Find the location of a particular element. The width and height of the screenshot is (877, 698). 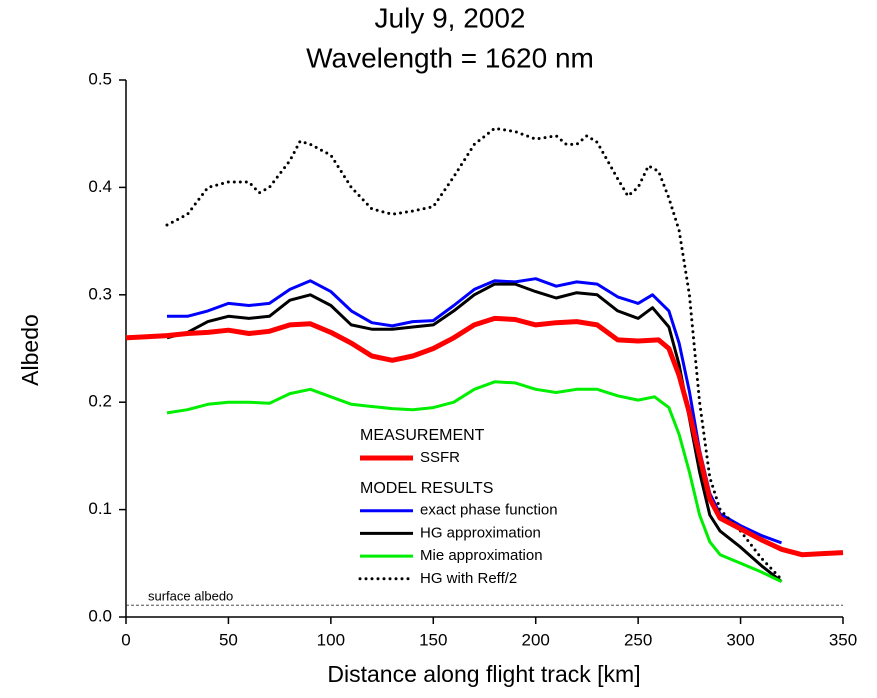

legend-group-title: MODEL RESULTS is located at coordinates (426, 488).